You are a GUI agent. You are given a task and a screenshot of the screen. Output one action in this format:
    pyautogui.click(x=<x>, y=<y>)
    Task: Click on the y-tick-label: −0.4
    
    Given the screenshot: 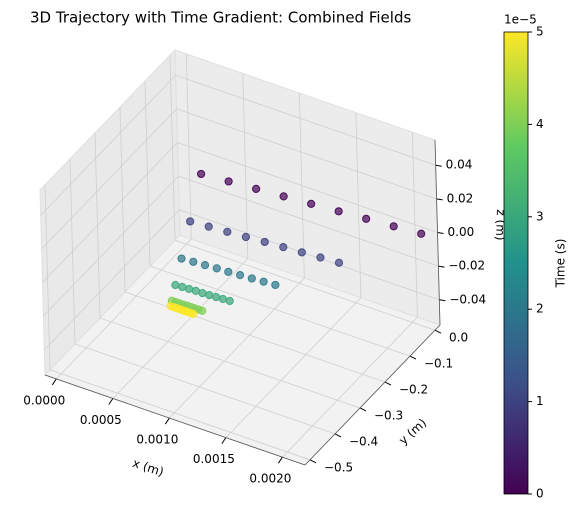 What is the action you would take?
    pyautogui.click(x=363, y=441)
    